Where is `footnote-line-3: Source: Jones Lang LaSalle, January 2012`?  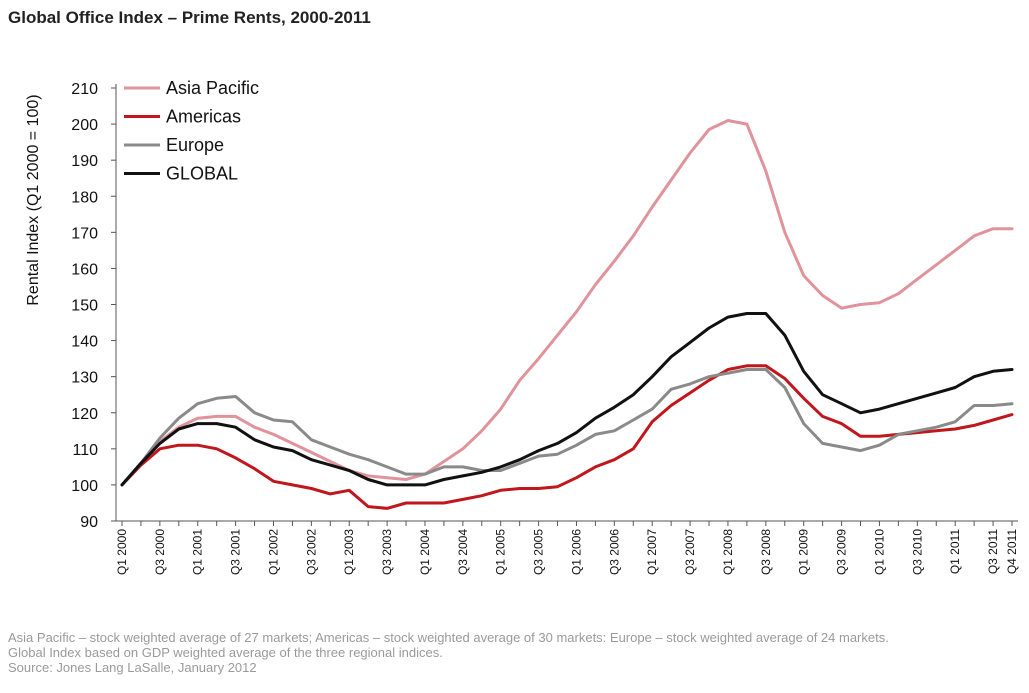
footnote-line-3: Source: Jones Lang LaSalle, January 2012 is located at coordinates (132, 667).